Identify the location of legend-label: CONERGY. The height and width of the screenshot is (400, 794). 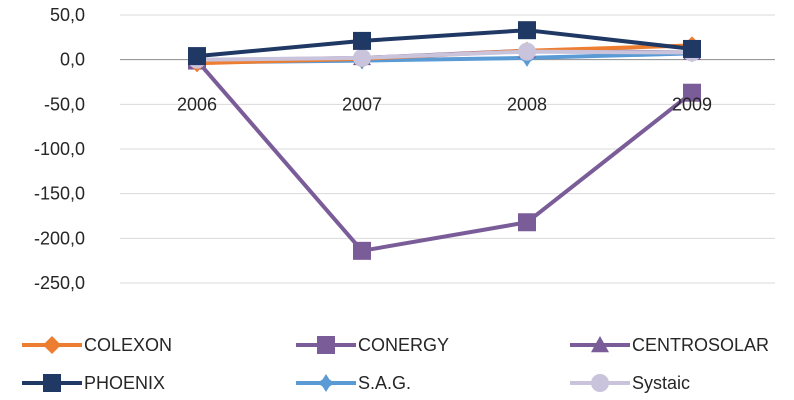
(403, 345).